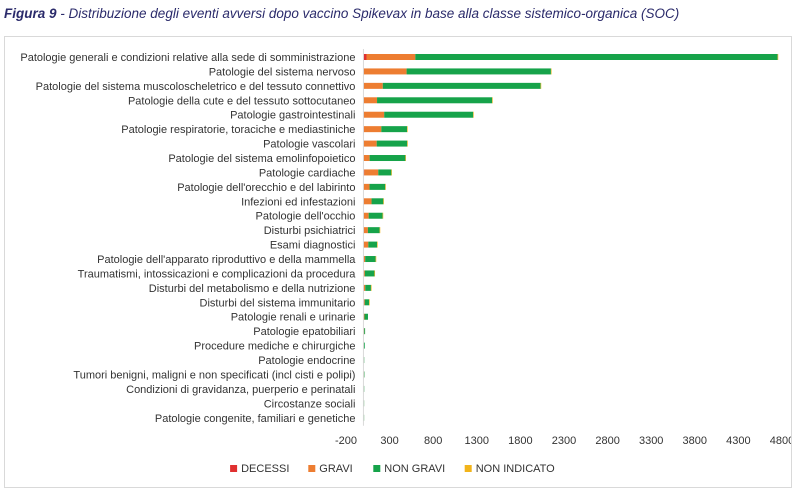  What do you see at coordinates (307, 173) in the screenshot?
I see `category-label: Patologie cardiache` at bounding box center [307, 173].